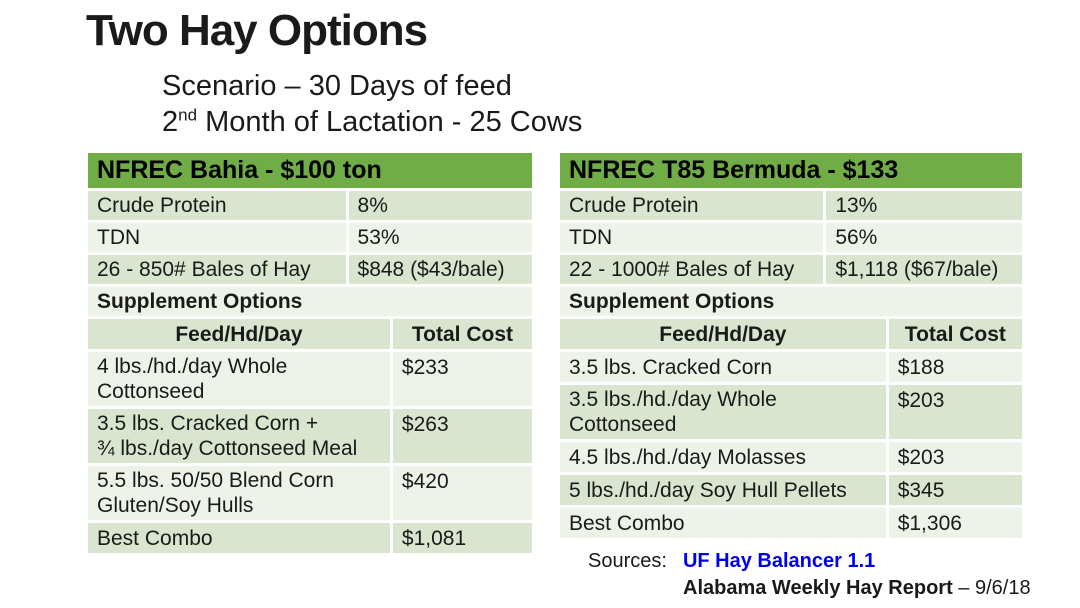 This screenshot has height=608, width=1080. What do you see at coordinates (440, 237) in the screenshot?
I see `info-value: 53%` at bounding box center [440, 237].